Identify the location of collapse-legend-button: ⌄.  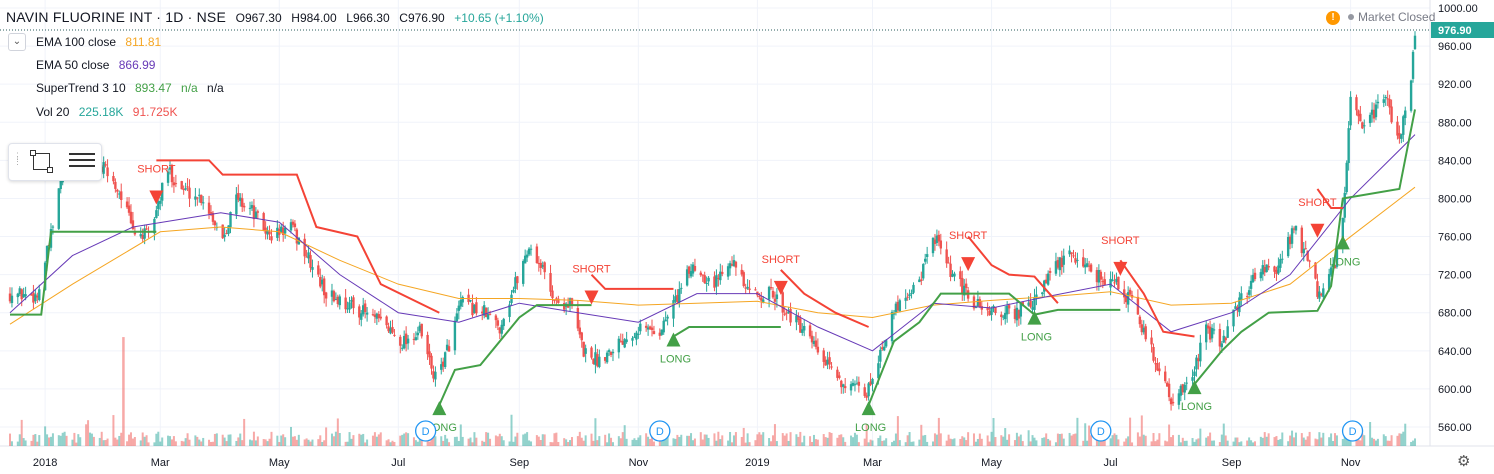
(17, 42).